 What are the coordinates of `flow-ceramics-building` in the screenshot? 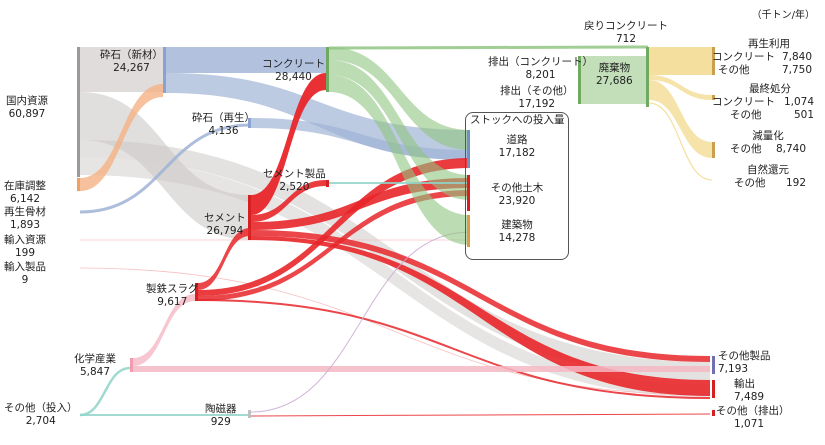 It's located at (360, 322).